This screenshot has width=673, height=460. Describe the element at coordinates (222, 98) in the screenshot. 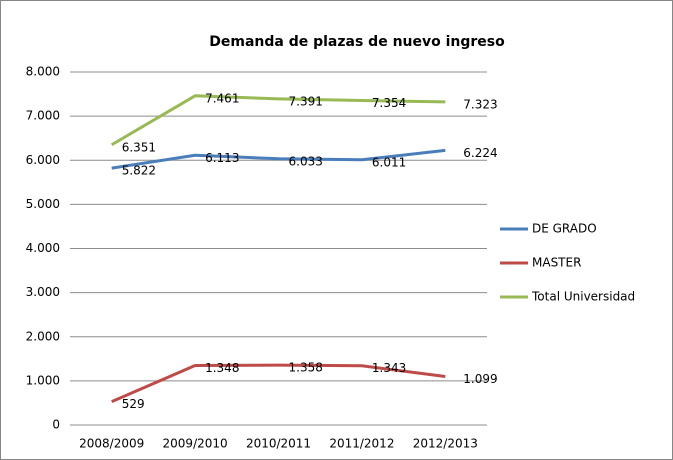

I see `data-label: 7.461` at that location.